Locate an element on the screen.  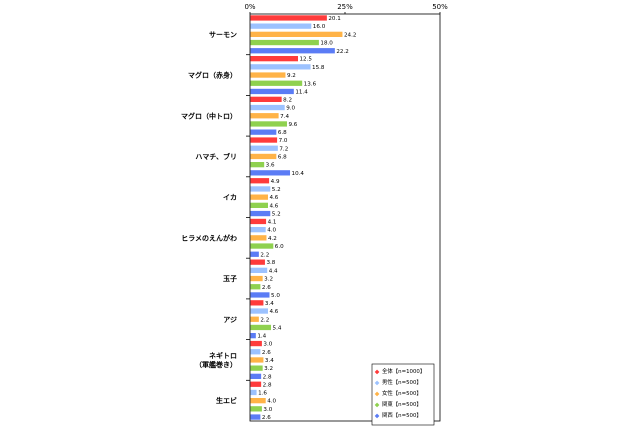
bar-value-label: 4.4 is located at coordinates (273, 271).